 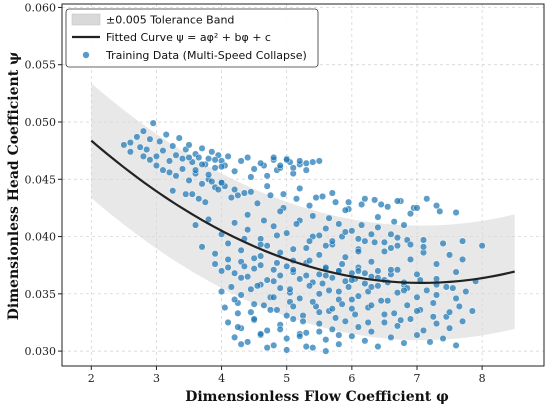 I want to click on y-tick-label: 0.035, so click(x=41, y=294).